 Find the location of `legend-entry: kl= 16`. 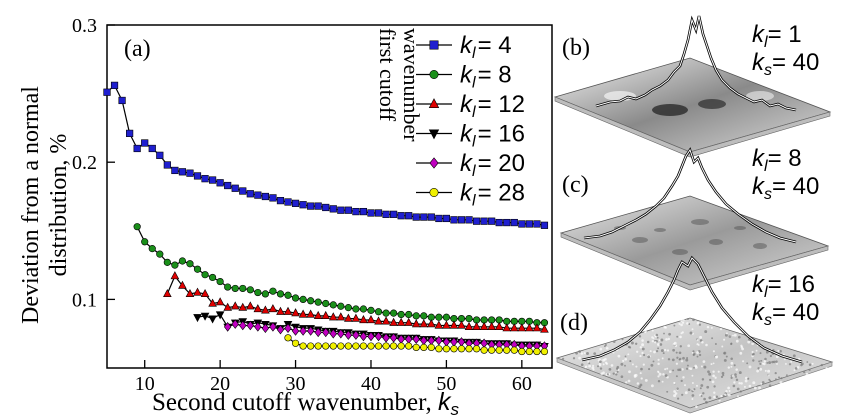

legend-entry: kl= 16 is located at coordinates (470, 136).